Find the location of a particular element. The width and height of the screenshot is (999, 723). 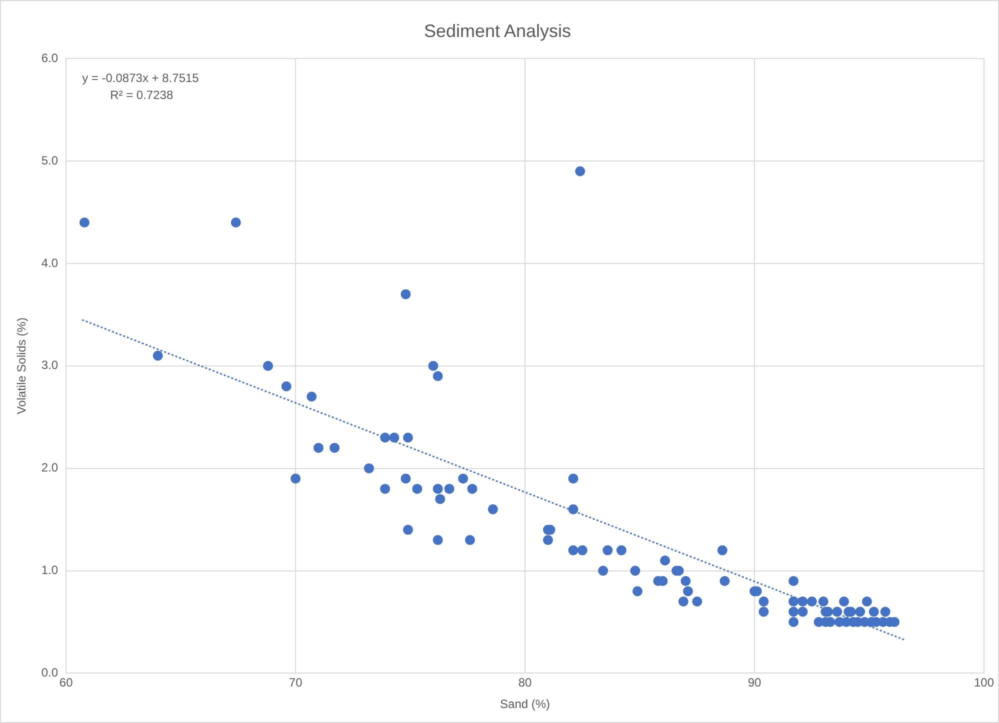

y-tick-label: 1.0 is located at coordinates (49, 570).